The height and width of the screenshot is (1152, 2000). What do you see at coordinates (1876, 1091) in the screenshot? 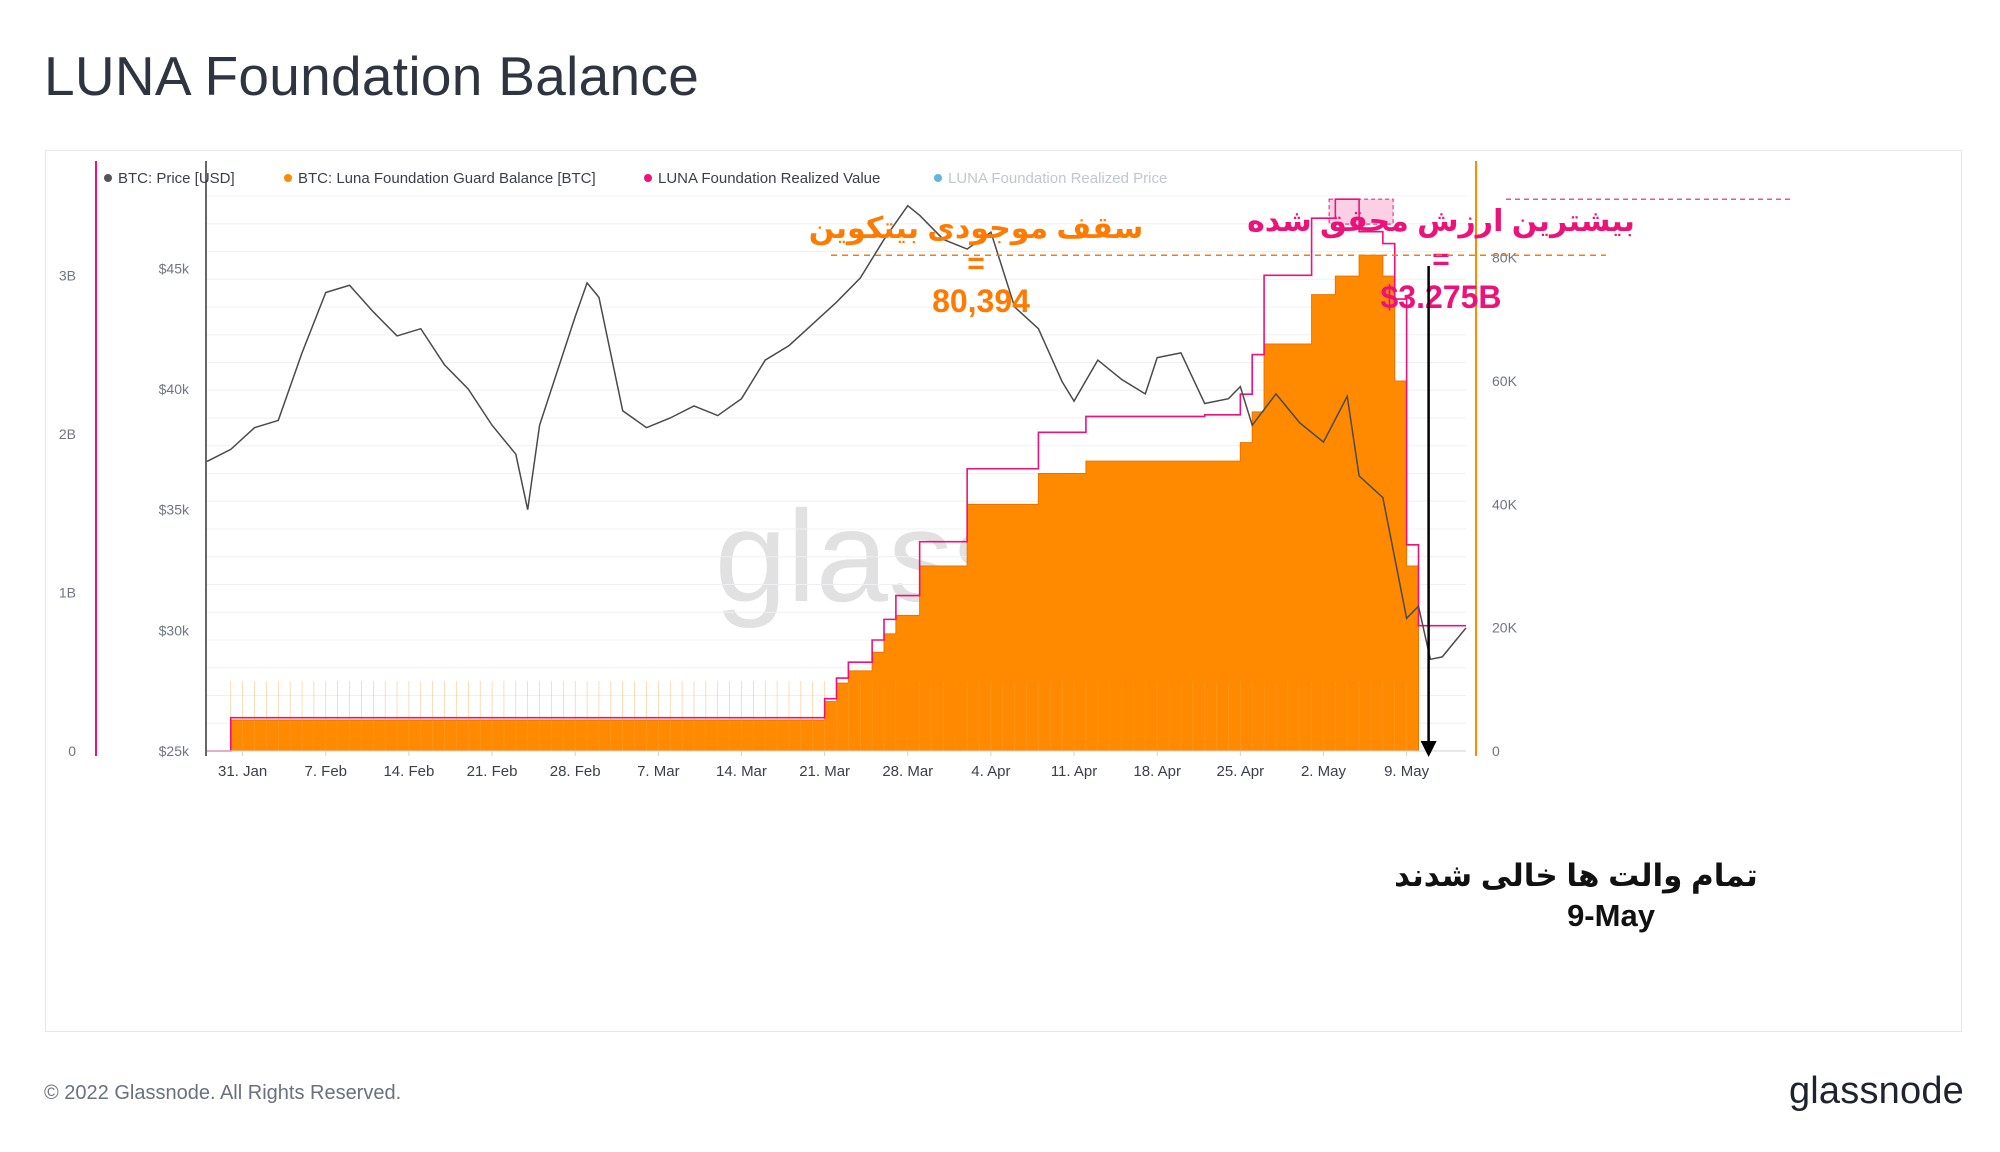
I see `brand-logo: glassnode` at bounding box center [1876, 1091].